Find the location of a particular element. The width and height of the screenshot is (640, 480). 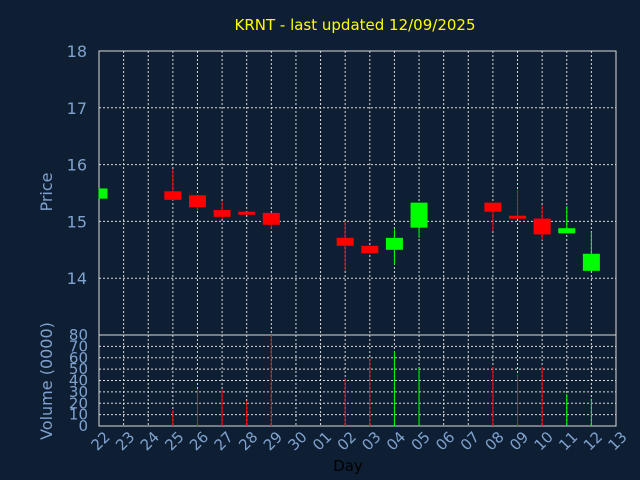

chart-title: KRNT - last updated 12/09/2025 is located at coordinates (354, 25).